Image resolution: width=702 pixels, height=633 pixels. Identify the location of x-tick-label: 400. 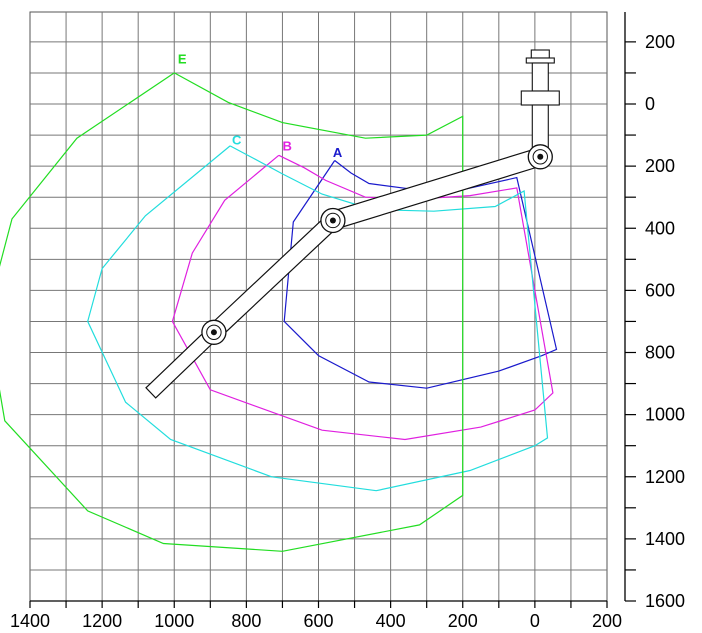
(391, 621).